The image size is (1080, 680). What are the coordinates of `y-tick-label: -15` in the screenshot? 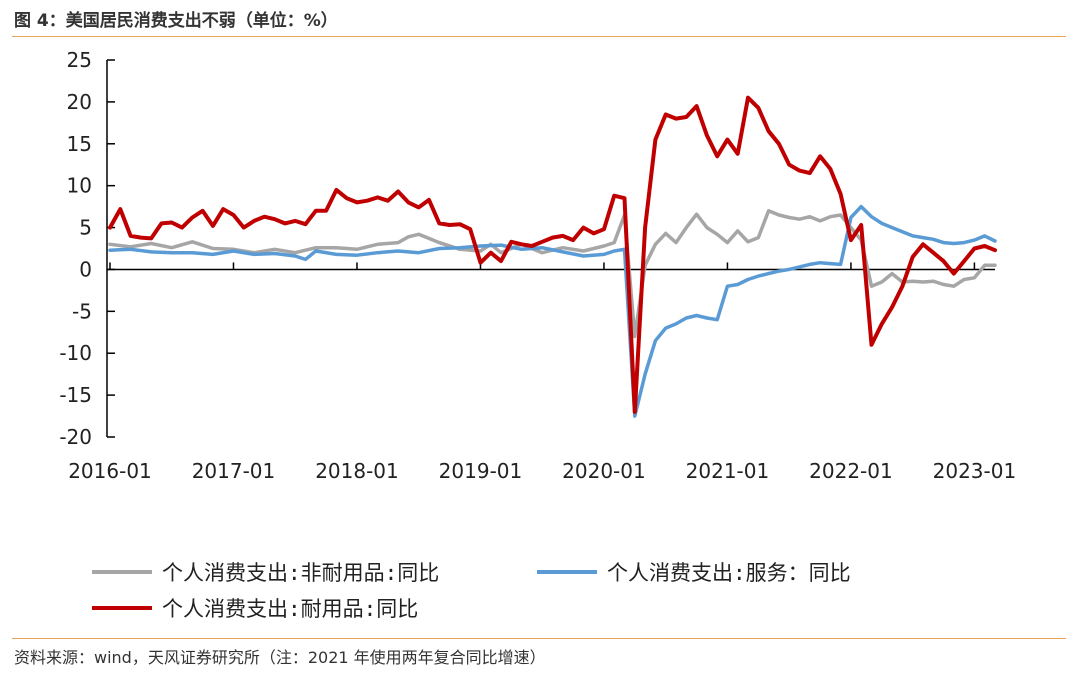 It's located at (75, 395).